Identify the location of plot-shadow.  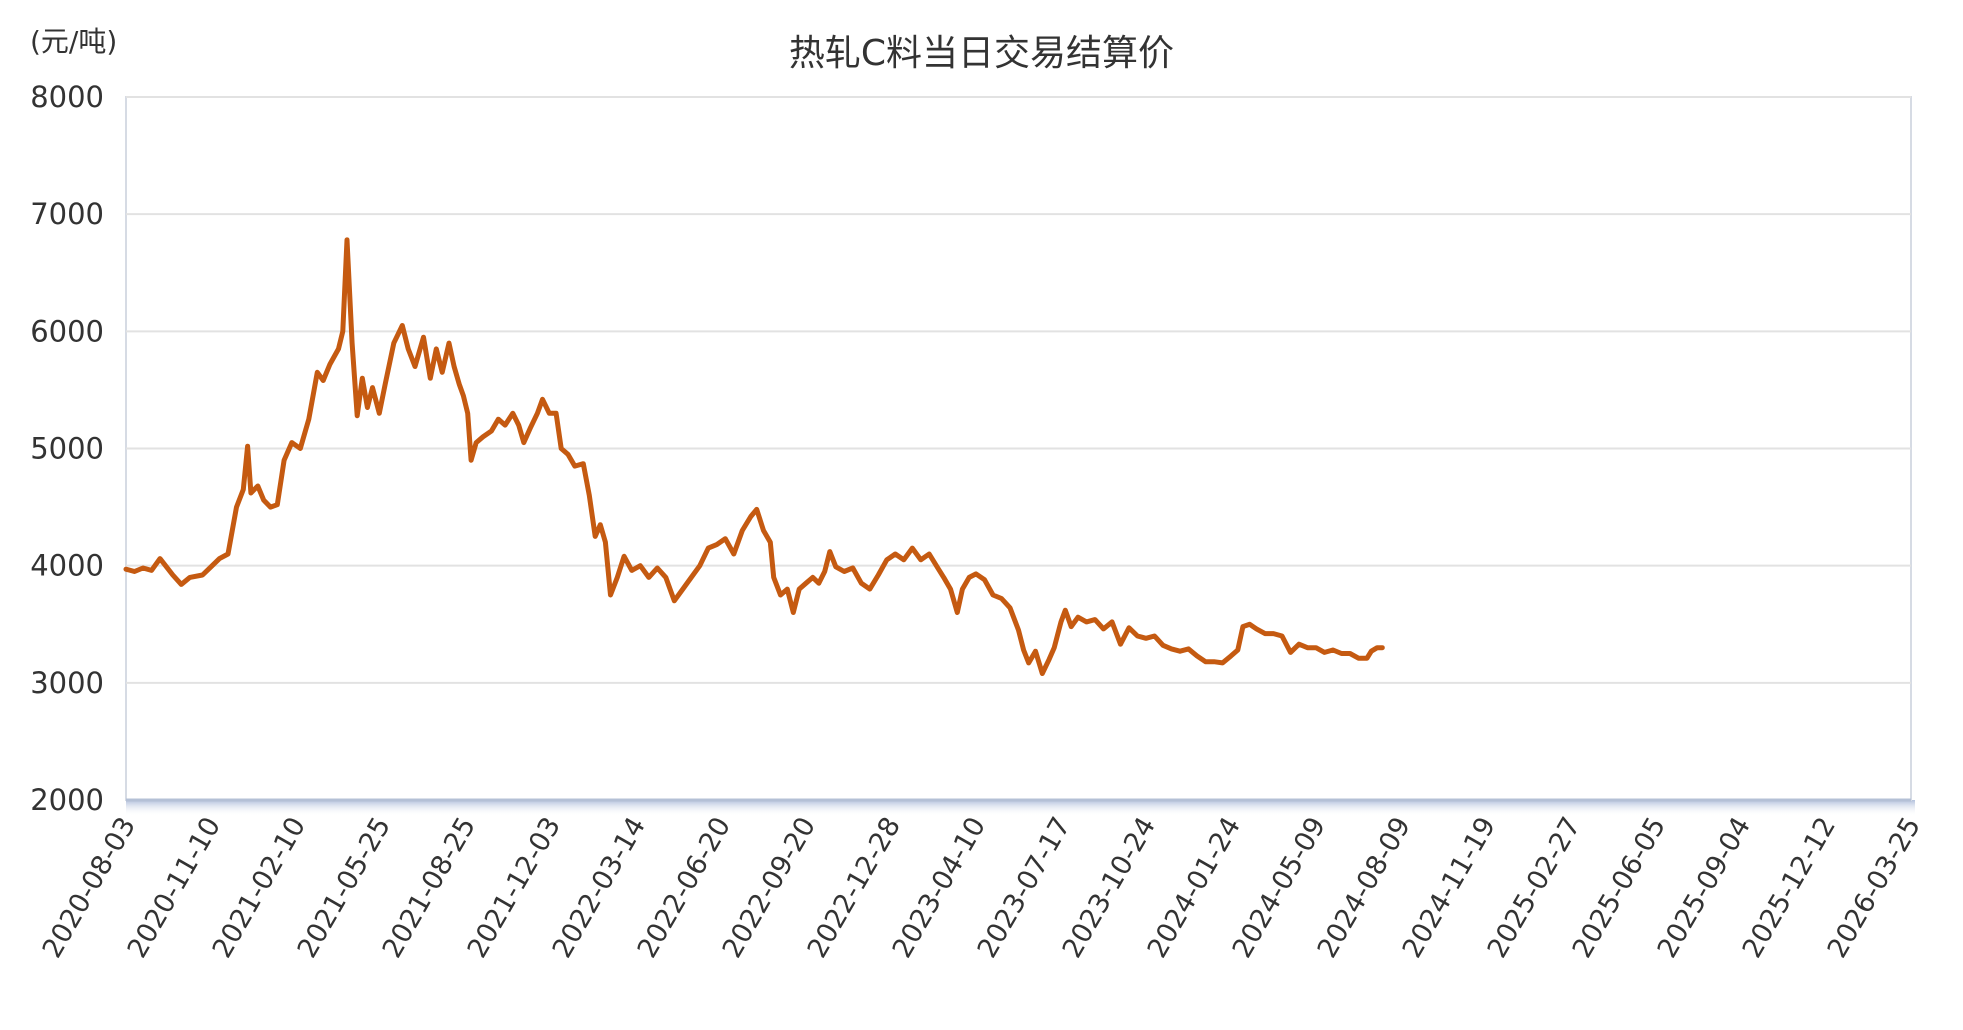
(1020, 808).